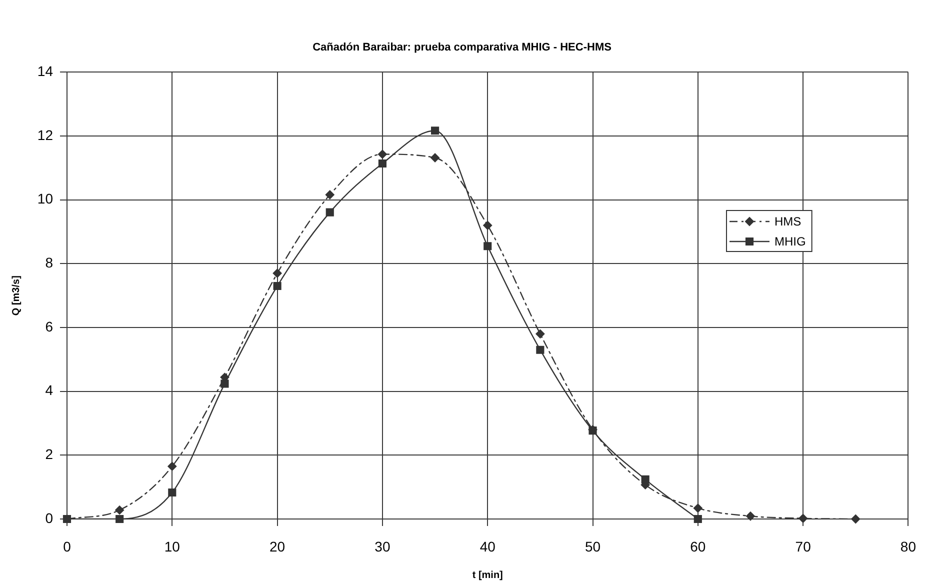 The image size is (929, 582). I want to click on y-axis-title: Q [m3/s], so click(16, 296).